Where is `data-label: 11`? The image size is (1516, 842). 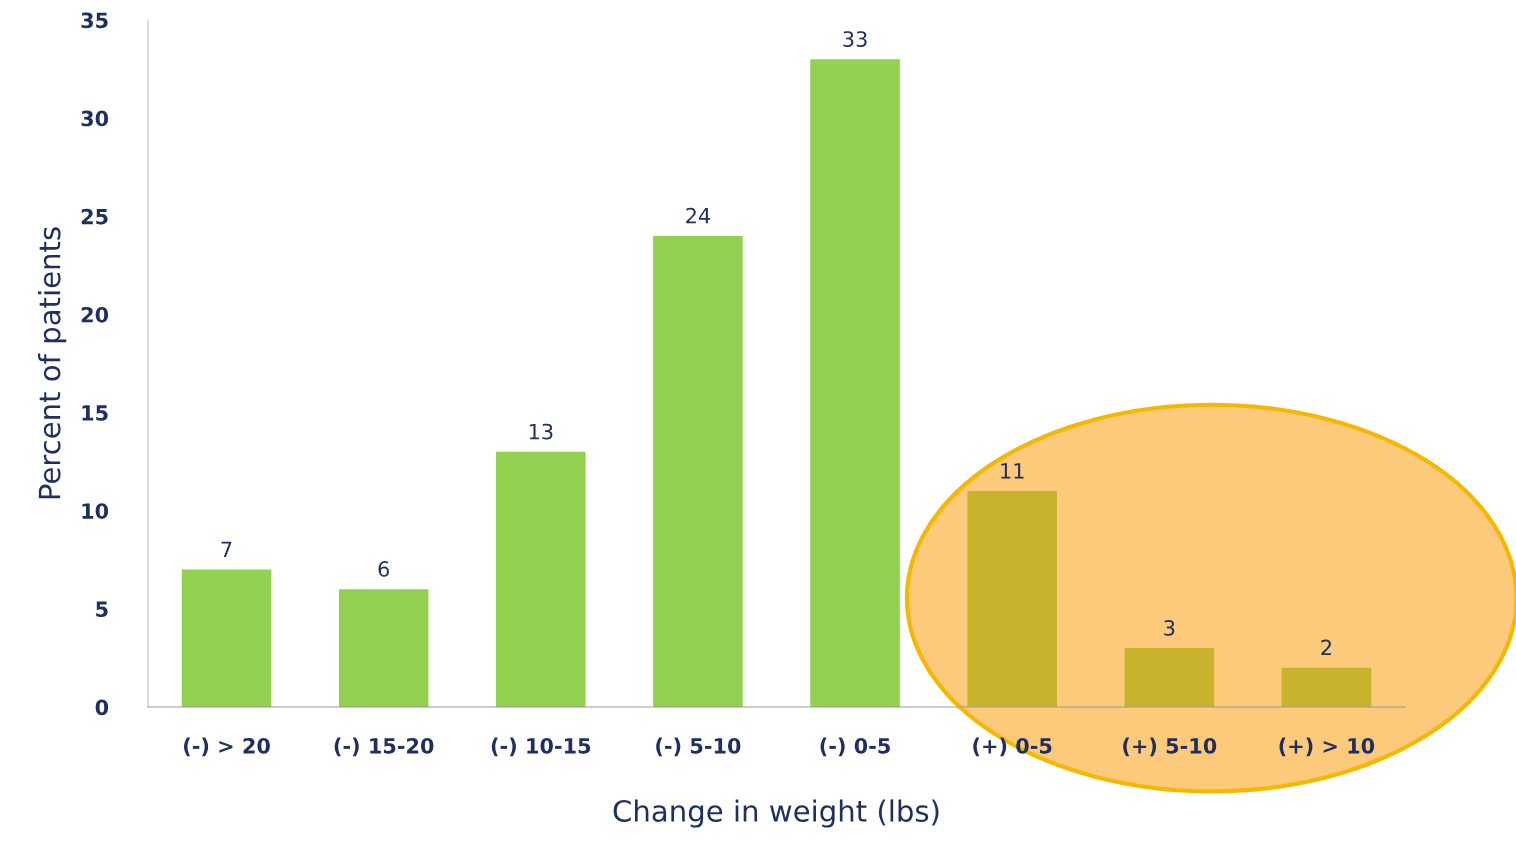 data-label: 11 is located at coordinates (1012, 471).